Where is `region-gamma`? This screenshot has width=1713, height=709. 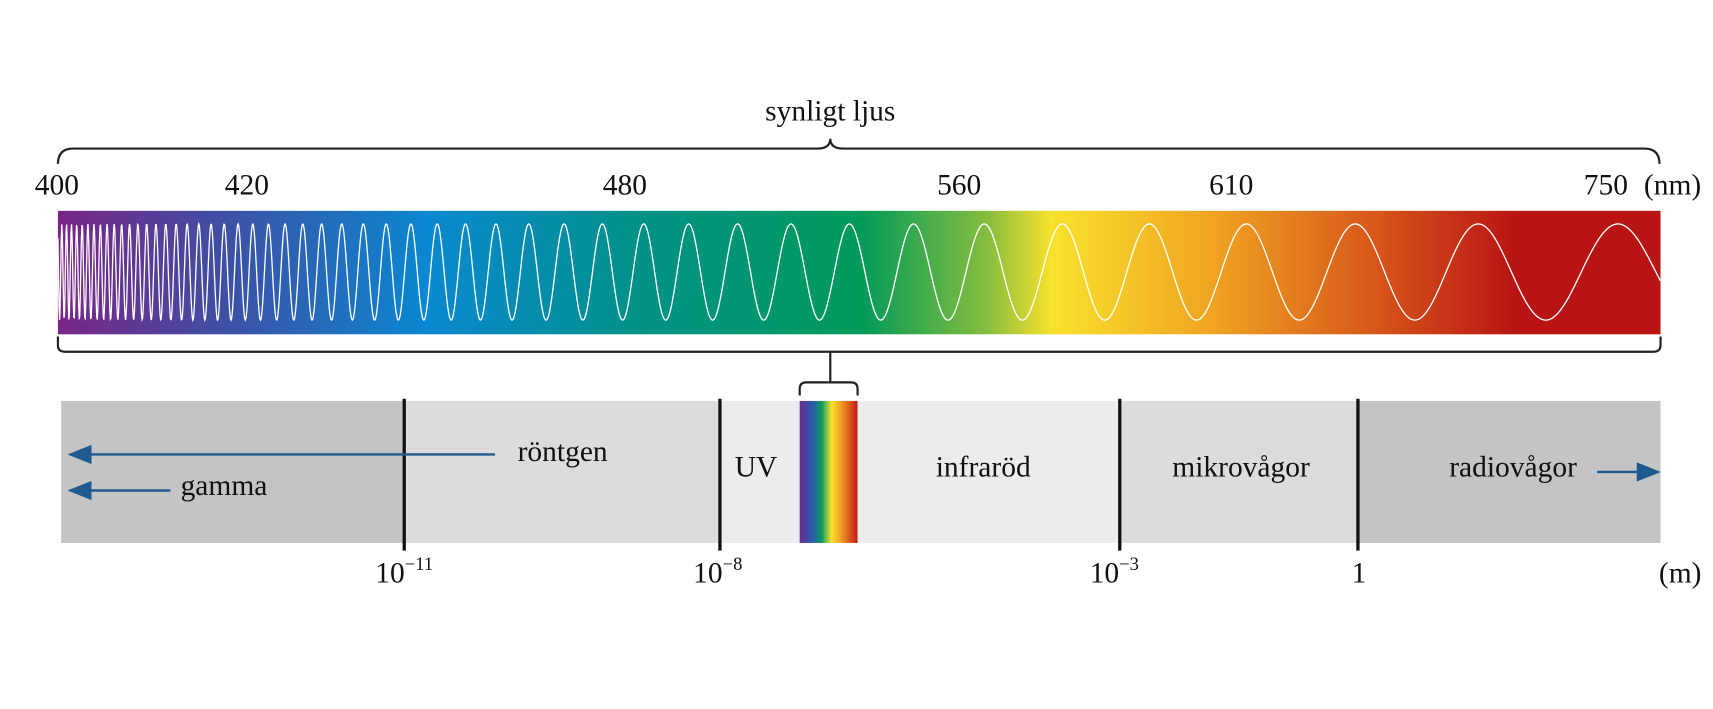
region-gamma is located at coordinates (233, 471).